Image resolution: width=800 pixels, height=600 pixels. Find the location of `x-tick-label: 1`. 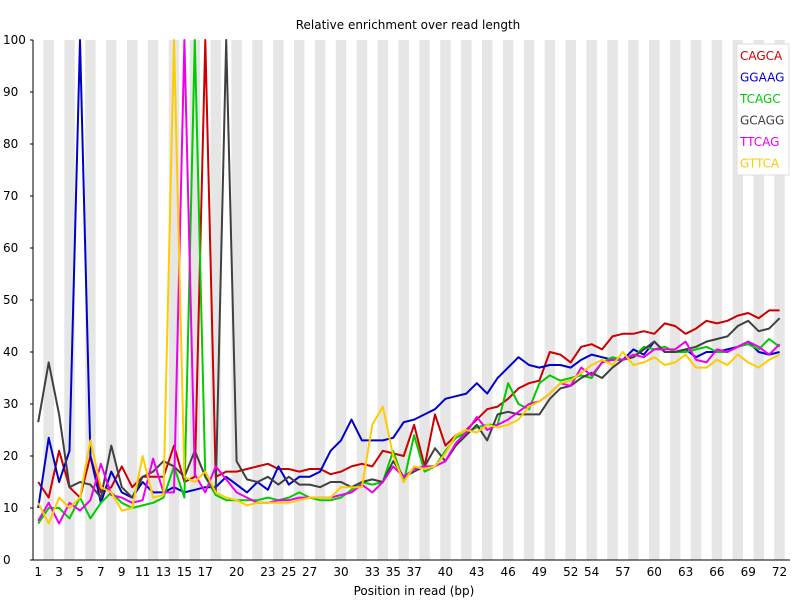

x-tick-label: 1 is located at coordinates (38, 572).